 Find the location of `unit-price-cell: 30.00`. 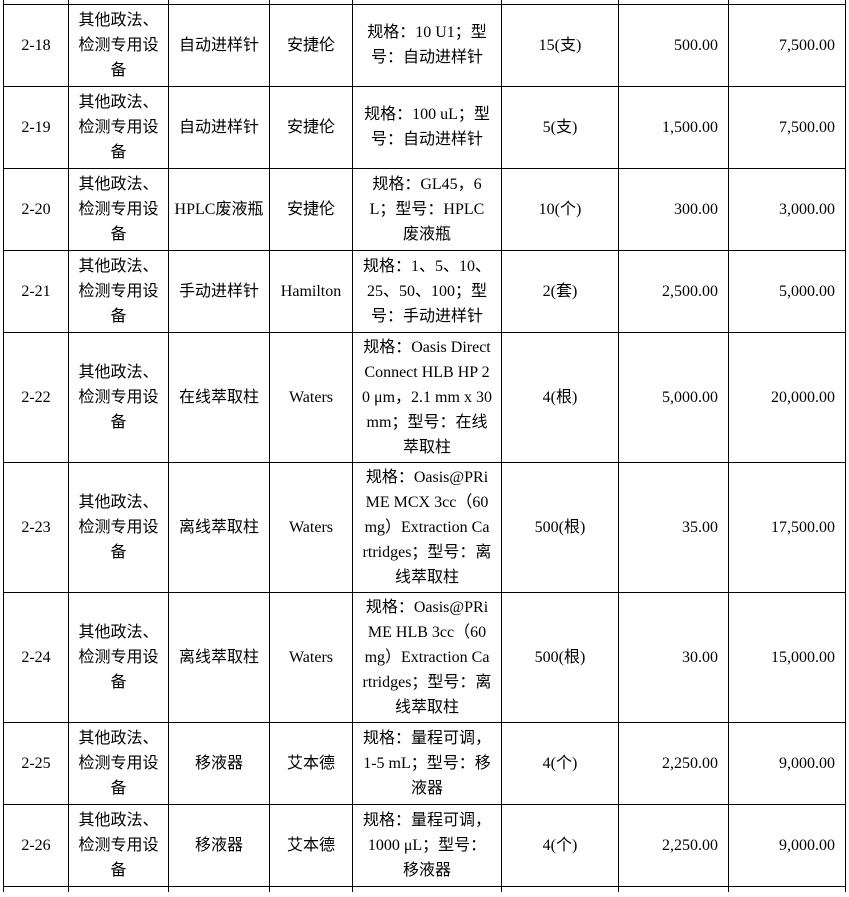

unit-price-cell: 30.00 is located at coordinates (673, 657).